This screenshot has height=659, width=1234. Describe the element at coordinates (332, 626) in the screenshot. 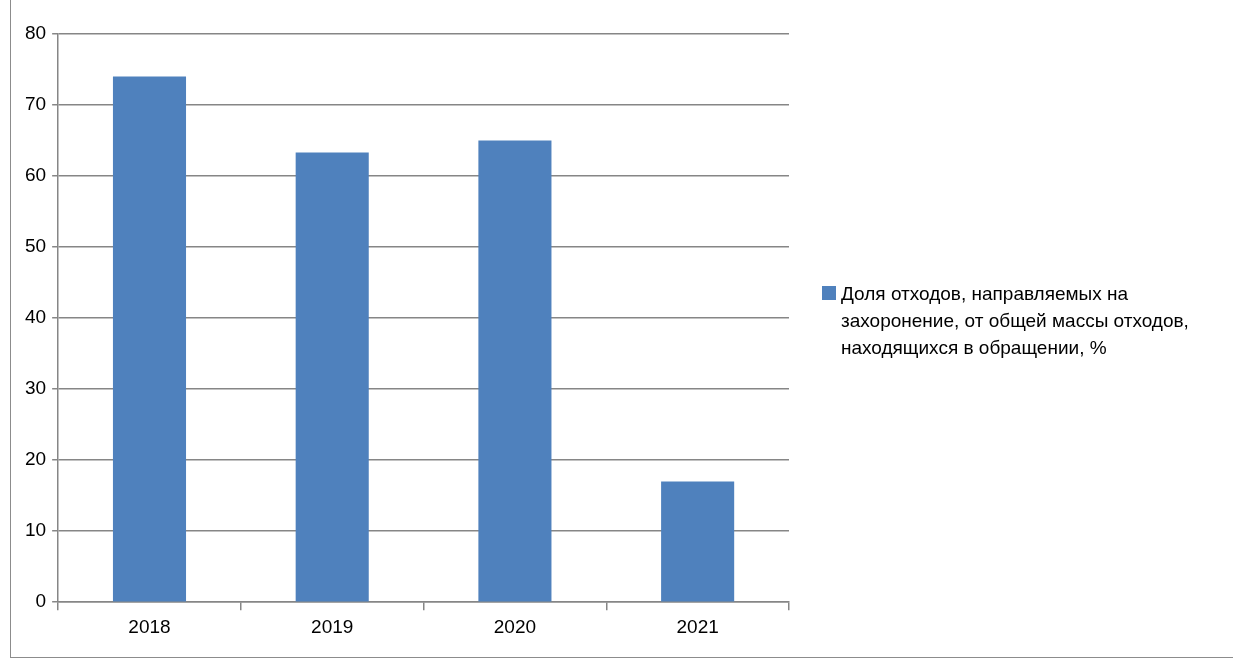

I see `x-tick-label: 2019` at that location.